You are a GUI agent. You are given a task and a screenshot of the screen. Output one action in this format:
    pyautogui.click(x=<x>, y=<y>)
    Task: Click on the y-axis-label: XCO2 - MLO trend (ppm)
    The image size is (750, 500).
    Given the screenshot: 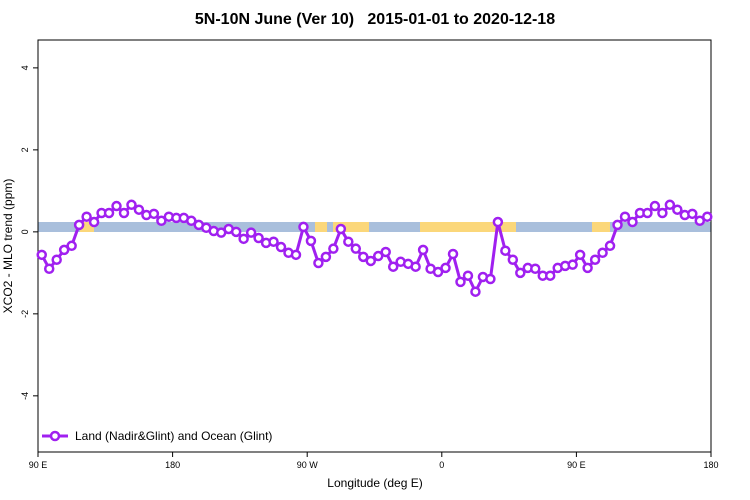 What is the action you would take?
    pyautogui.click(x=8, y=246)
    